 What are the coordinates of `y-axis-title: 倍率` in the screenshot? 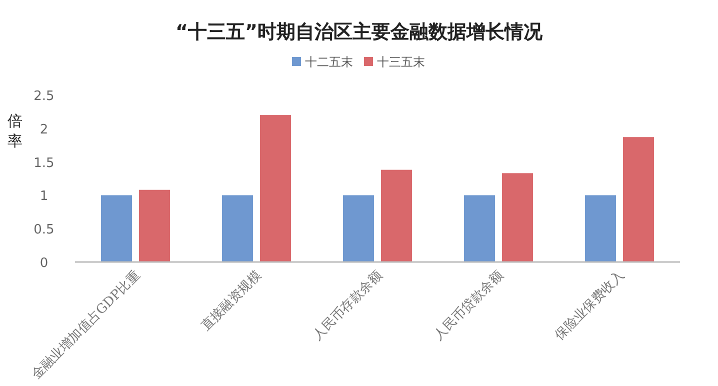 It's located at (15, 131).